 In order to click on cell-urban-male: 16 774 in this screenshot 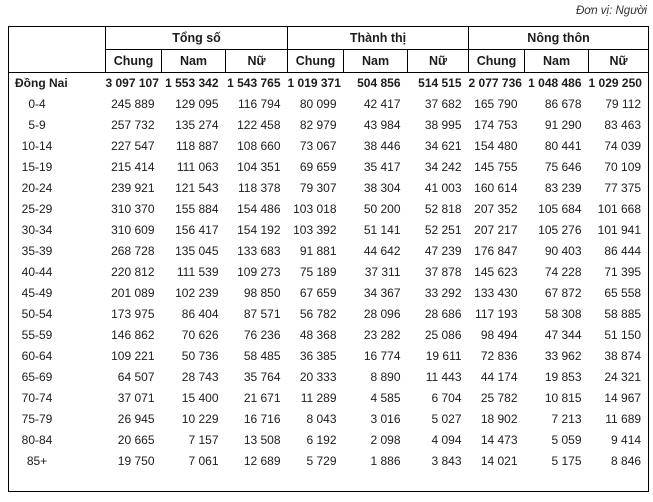, I will do `click(382, 356)`.